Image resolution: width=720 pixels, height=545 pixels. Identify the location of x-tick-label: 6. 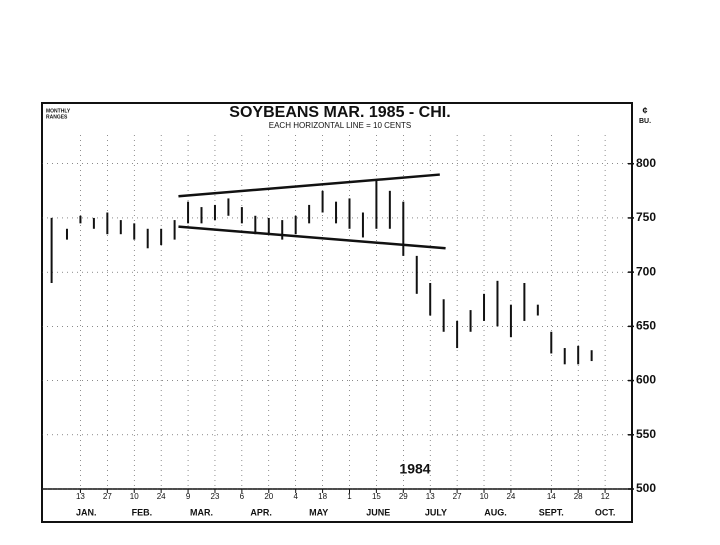
(242, 496).